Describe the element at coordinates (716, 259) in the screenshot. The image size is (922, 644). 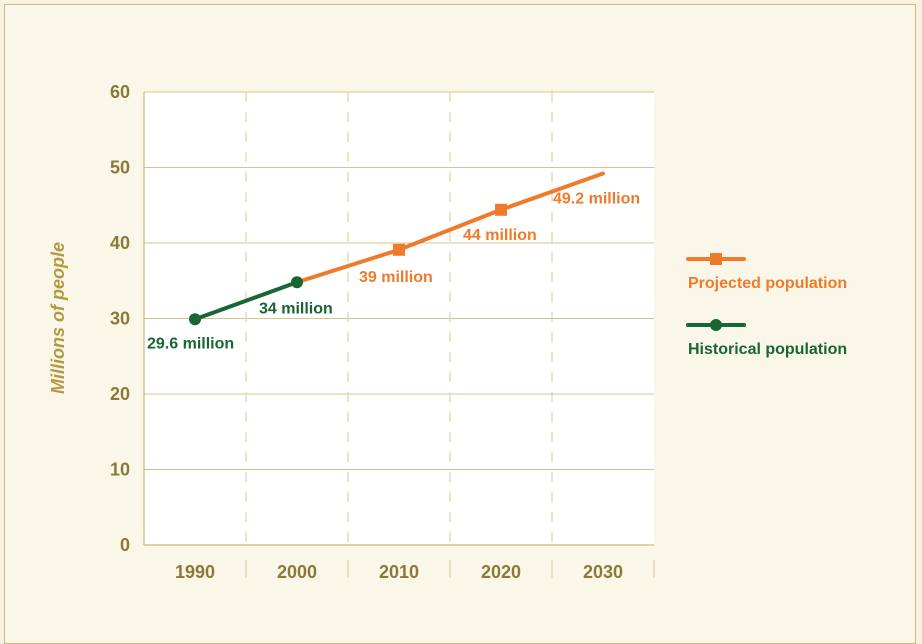
I see `legend-square-marker` at that location.